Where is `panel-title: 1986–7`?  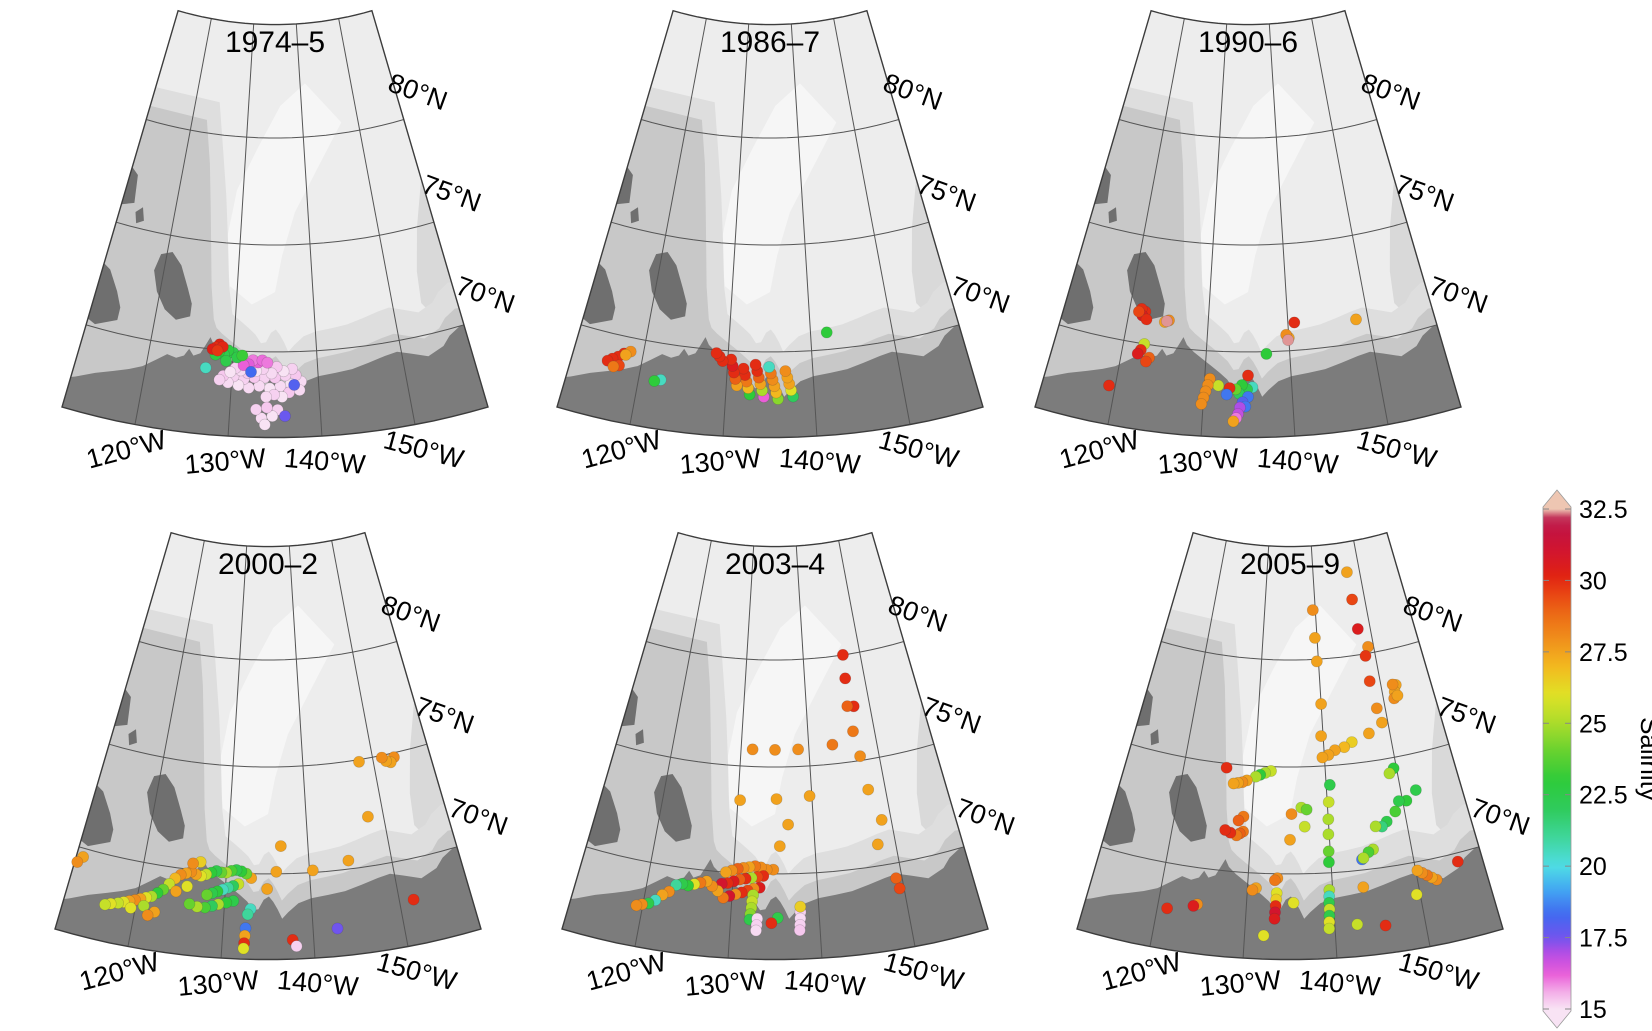
panel-title: 1986–7 is located at coordinates (770, 42).